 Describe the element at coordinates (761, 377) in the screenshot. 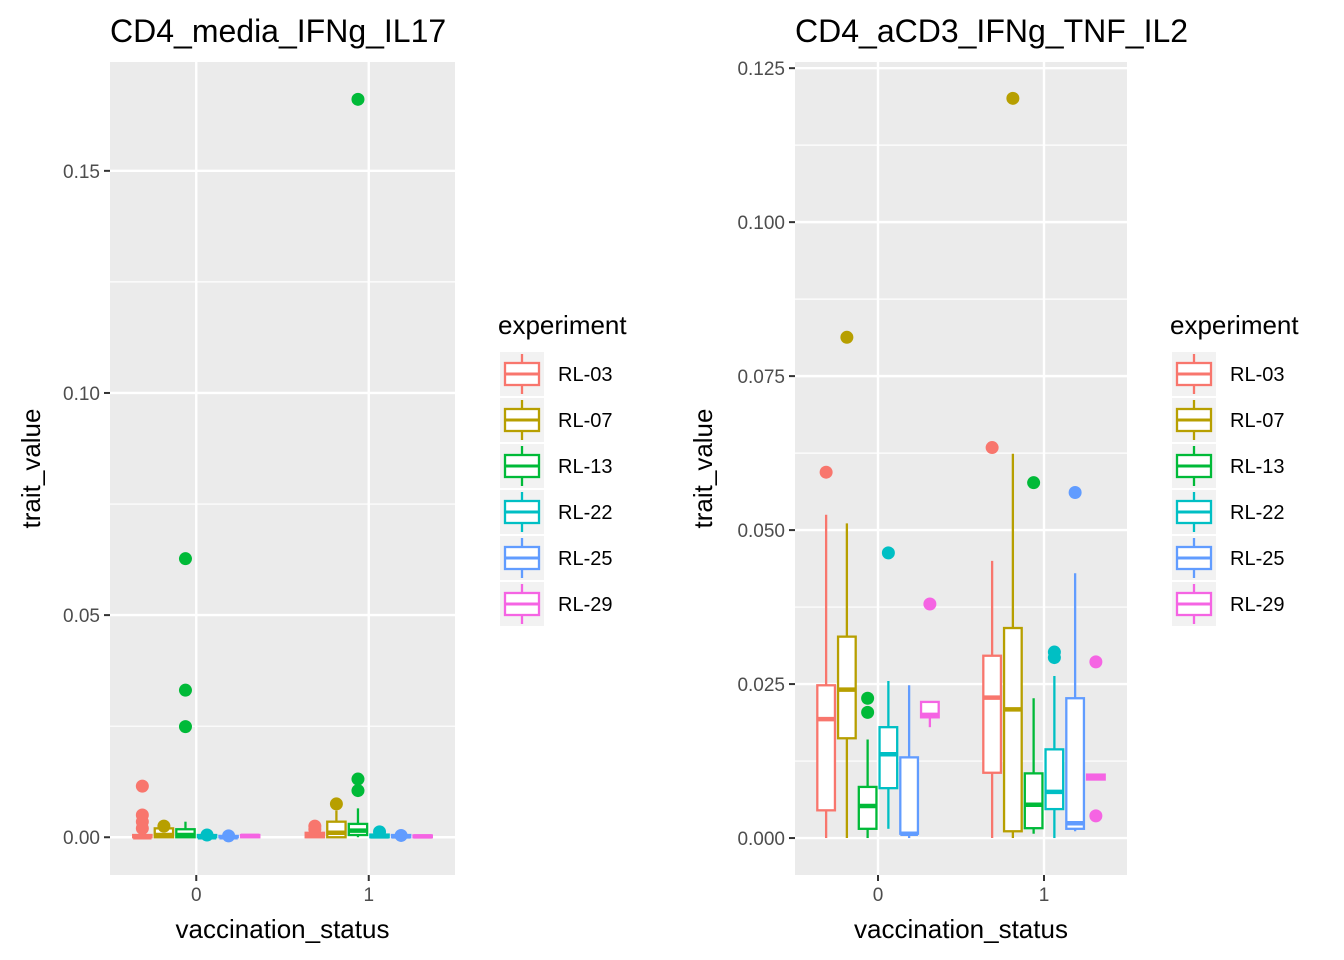

I see `y-tick-label: 0.075` at that location.